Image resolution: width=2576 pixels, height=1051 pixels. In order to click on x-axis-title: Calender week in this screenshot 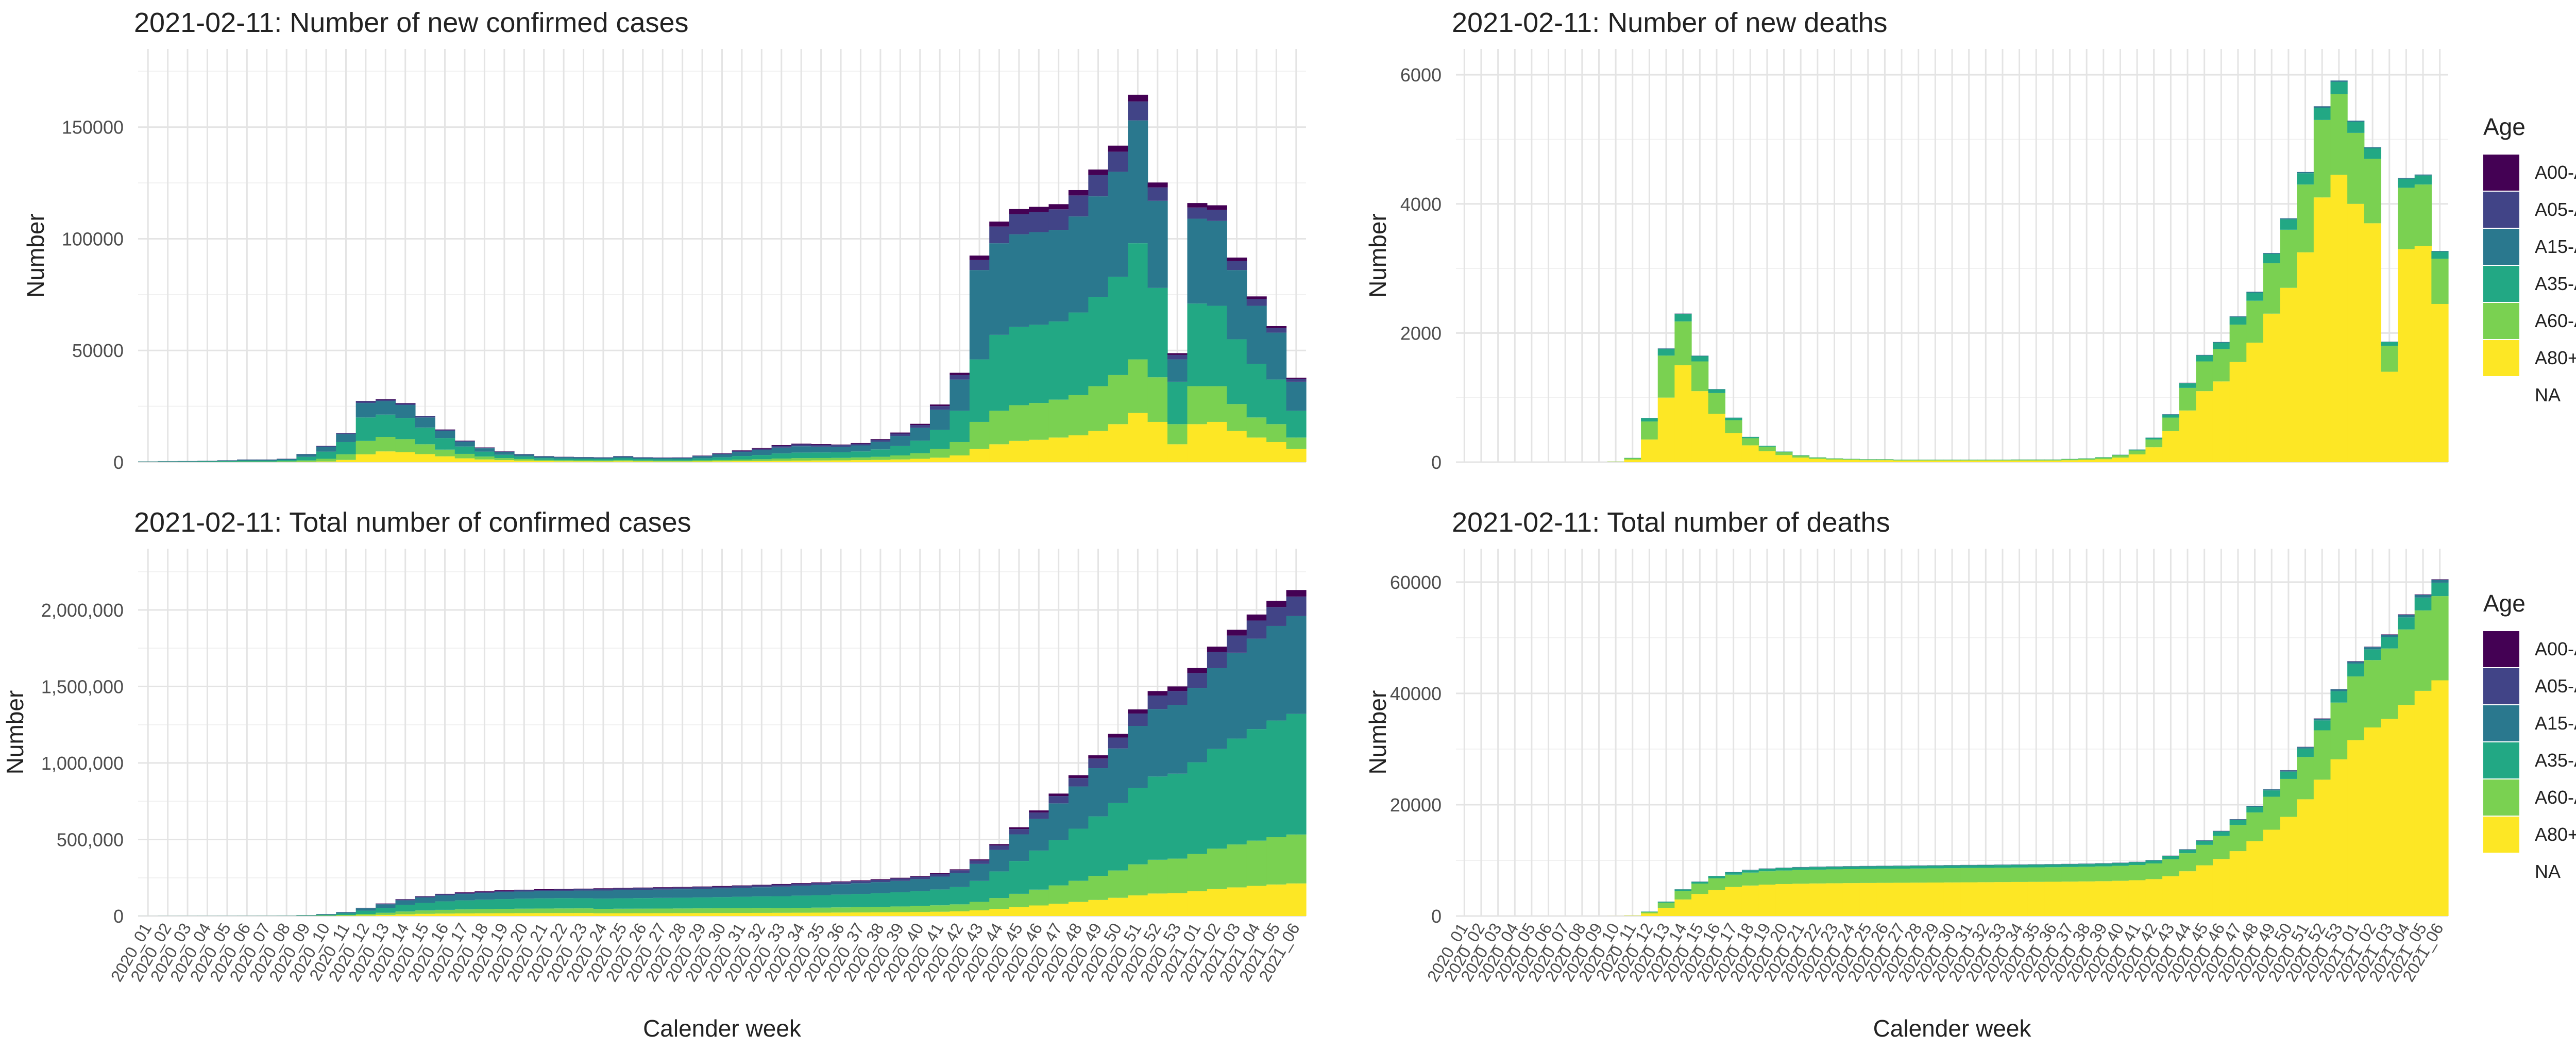, I will do `click(1953, 1028)`.